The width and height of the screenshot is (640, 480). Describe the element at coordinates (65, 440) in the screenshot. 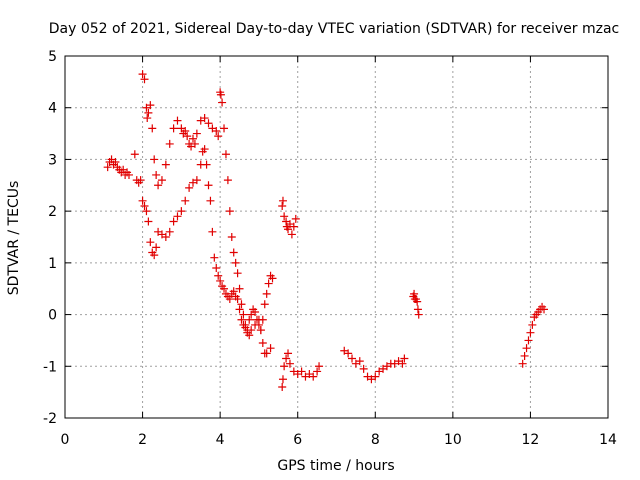

I see `x-tick-label: 0` at that location.